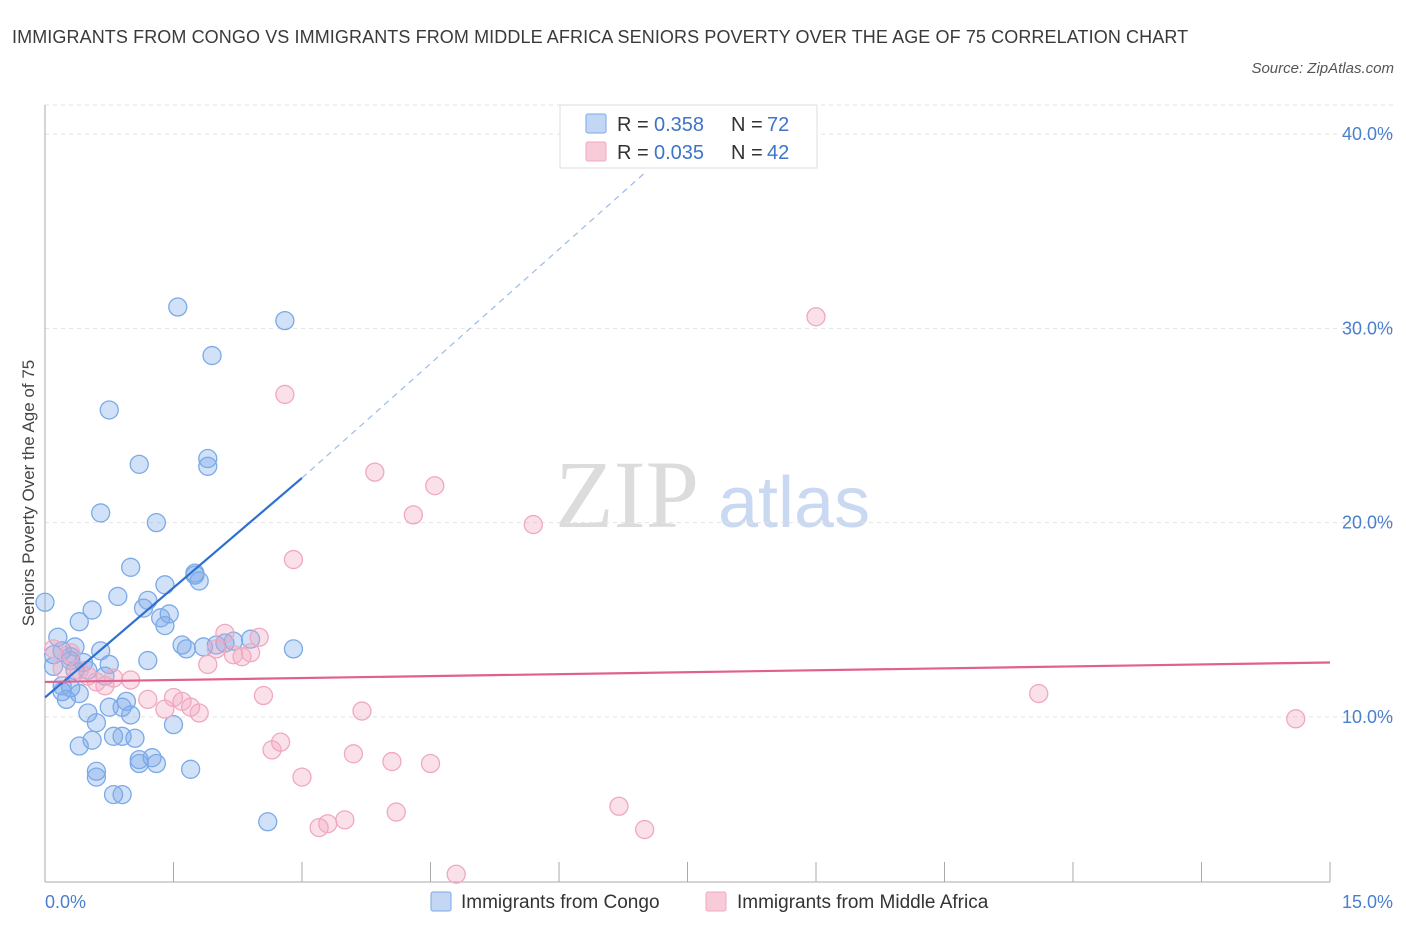  Describe the element at coordinates (1367, 523) in the screenshot. I see `y-tick-label: 20.0%` at that location.